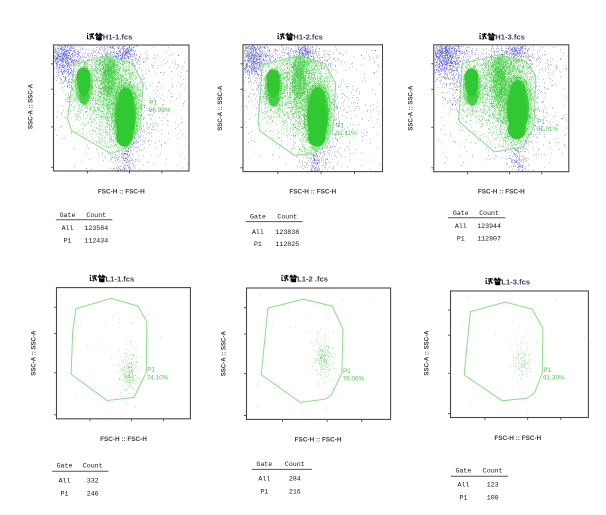 This screenshot has height=515, width=606. I want to click on svg-text: L1-3.fcs, so click(515, 282).